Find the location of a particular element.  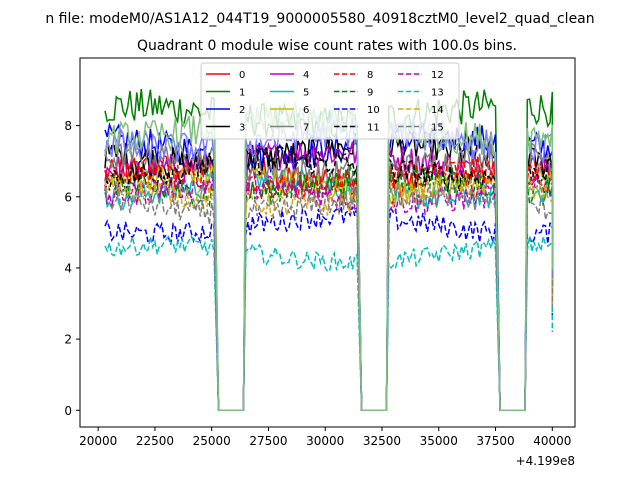

legend-label: 1 is located at coordinates (242, 93).